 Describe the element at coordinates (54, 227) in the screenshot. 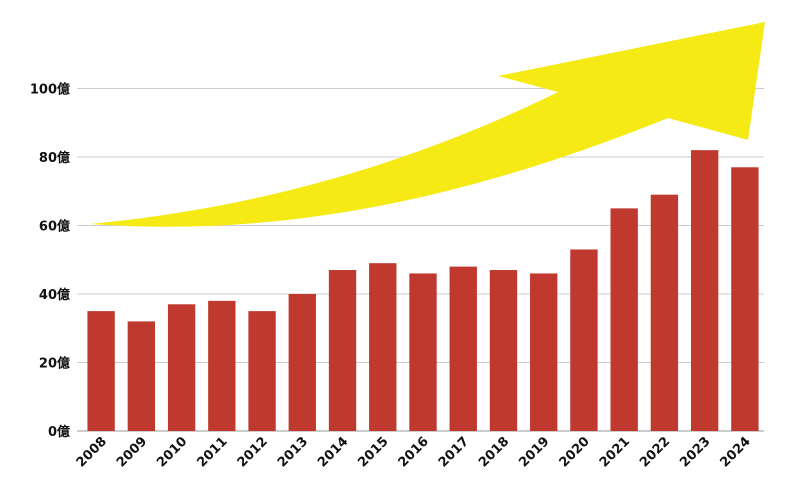

I see `y-tick-label: 60億` at that location.